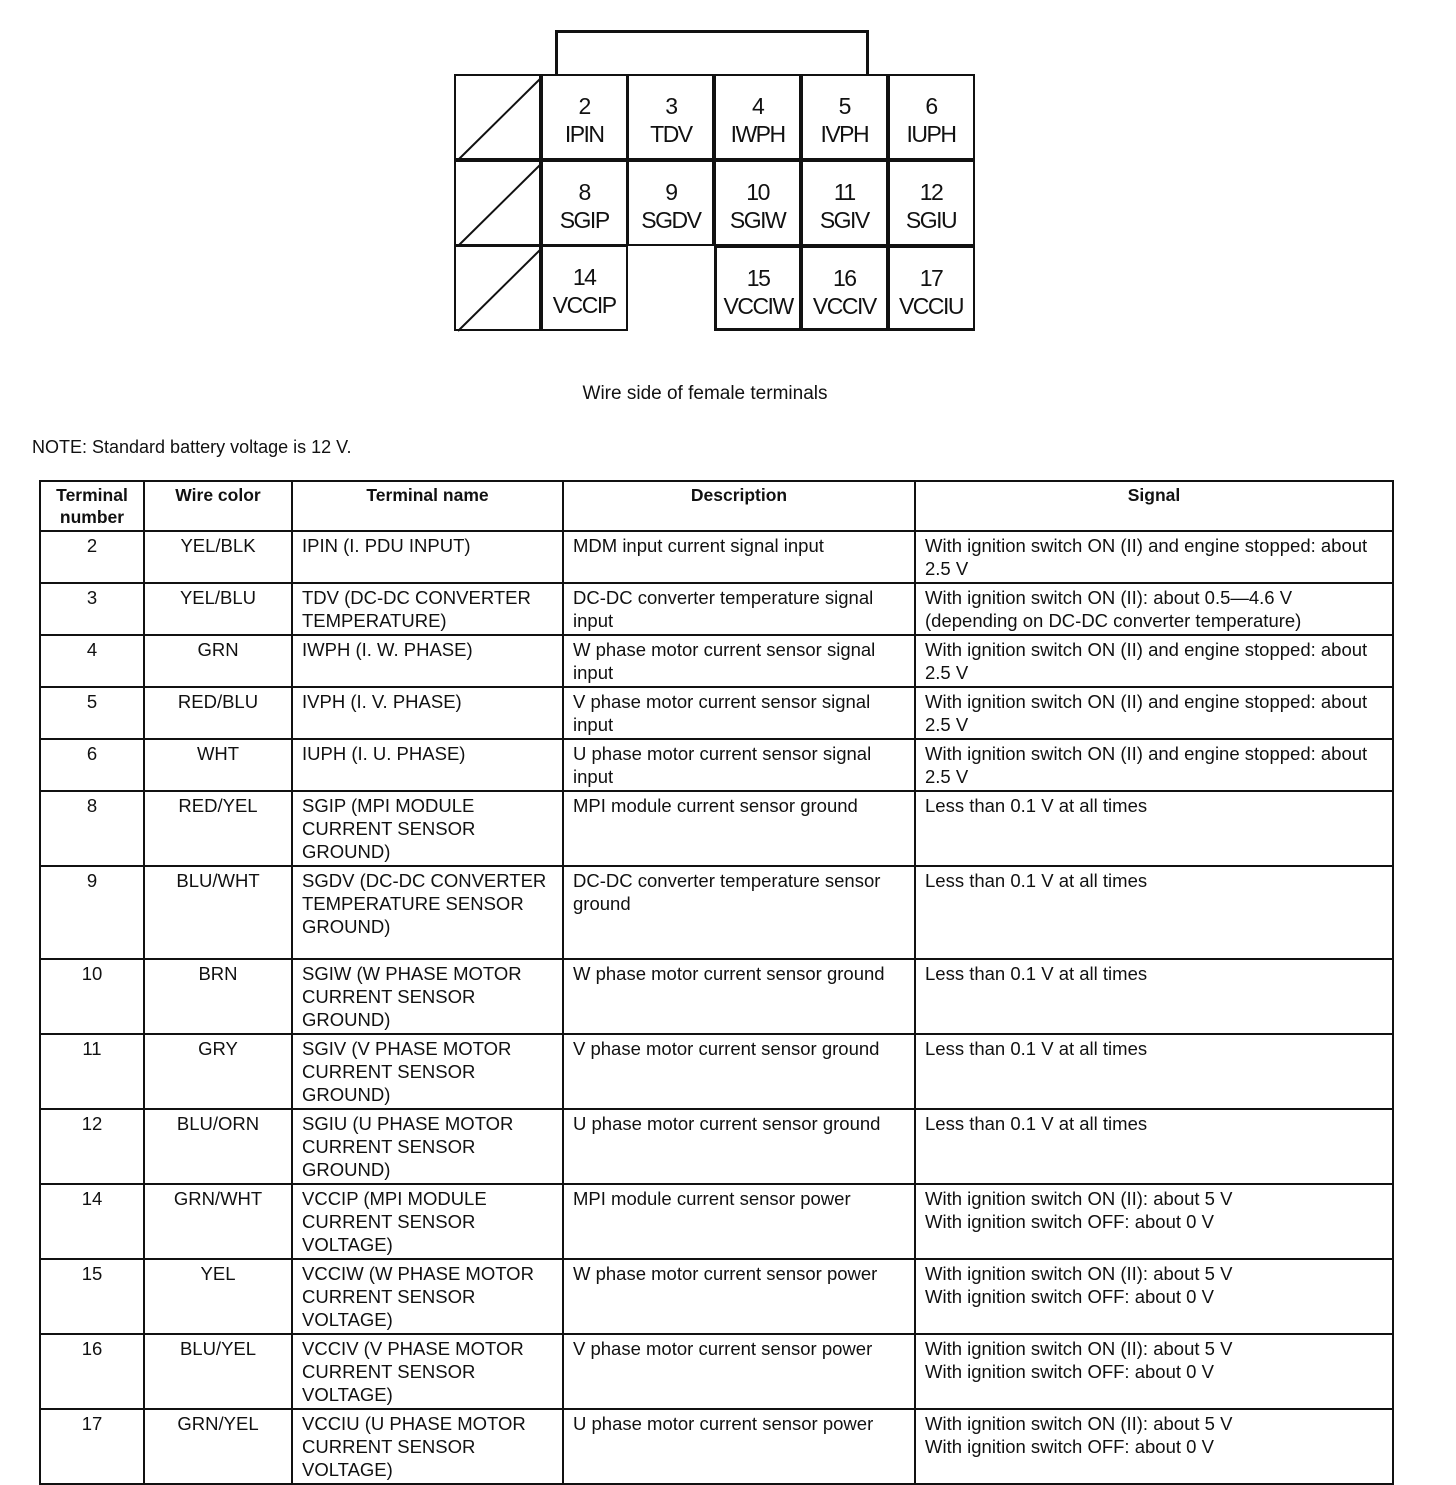  I want to click on terminal-number-cell: 2, so click(92, 557).